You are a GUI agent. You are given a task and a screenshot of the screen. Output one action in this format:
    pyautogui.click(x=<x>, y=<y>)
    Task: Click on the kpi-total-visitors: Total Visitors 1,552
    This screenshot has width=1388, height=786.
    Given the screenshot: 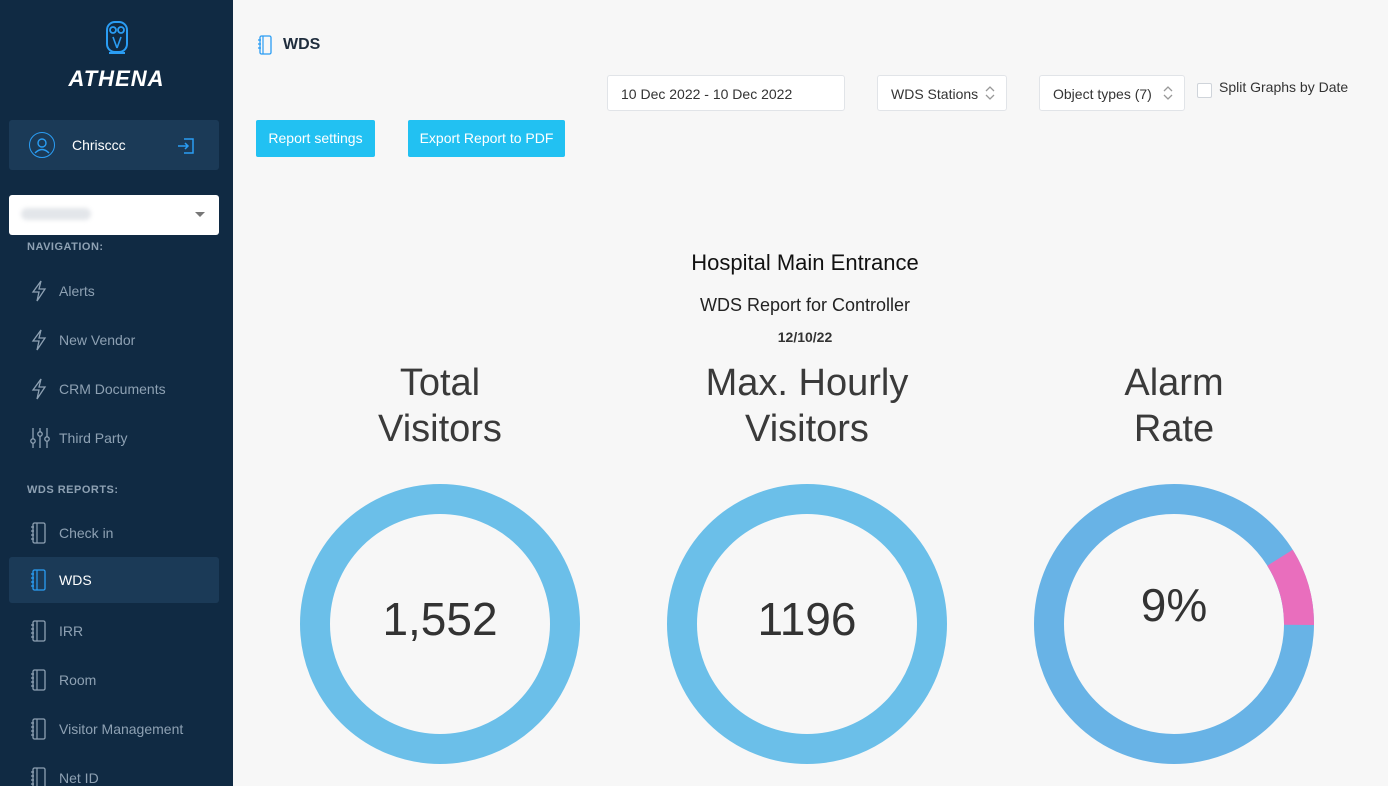 What is the action you would take?
    pyautogui.click(x=440, y=562)
    